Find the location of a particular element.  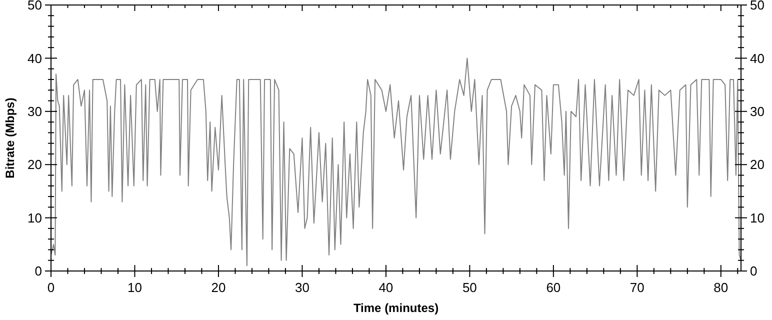

x-tick-label: 20 is located at coordinates (218, 287).